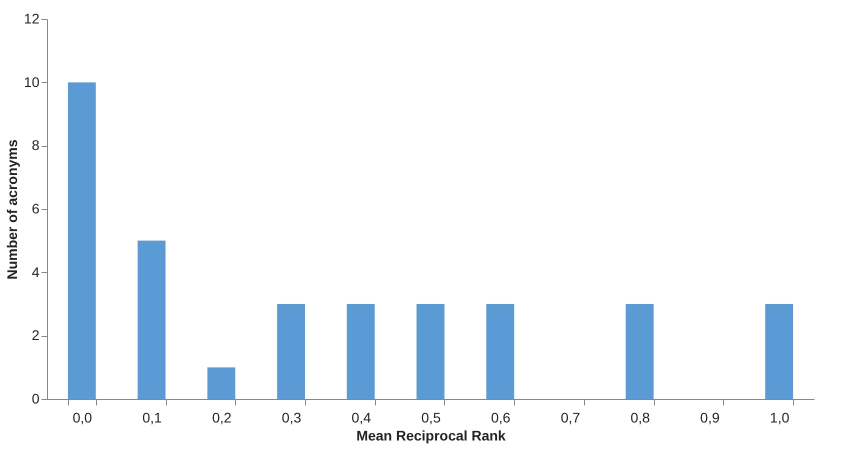  Describe the element at coordinates (431, 418) in the screenshot. I see `x-tick-label: 0,5` at that location.